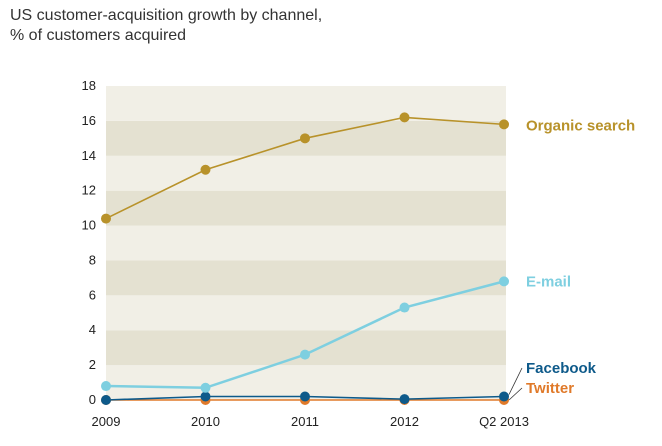 This screenshot has height=446, width=662. What do you see at coordinates (550, 388) in the screenshot?
I see `series-label-twitter: Twitter` at bounding box center [550, 388].